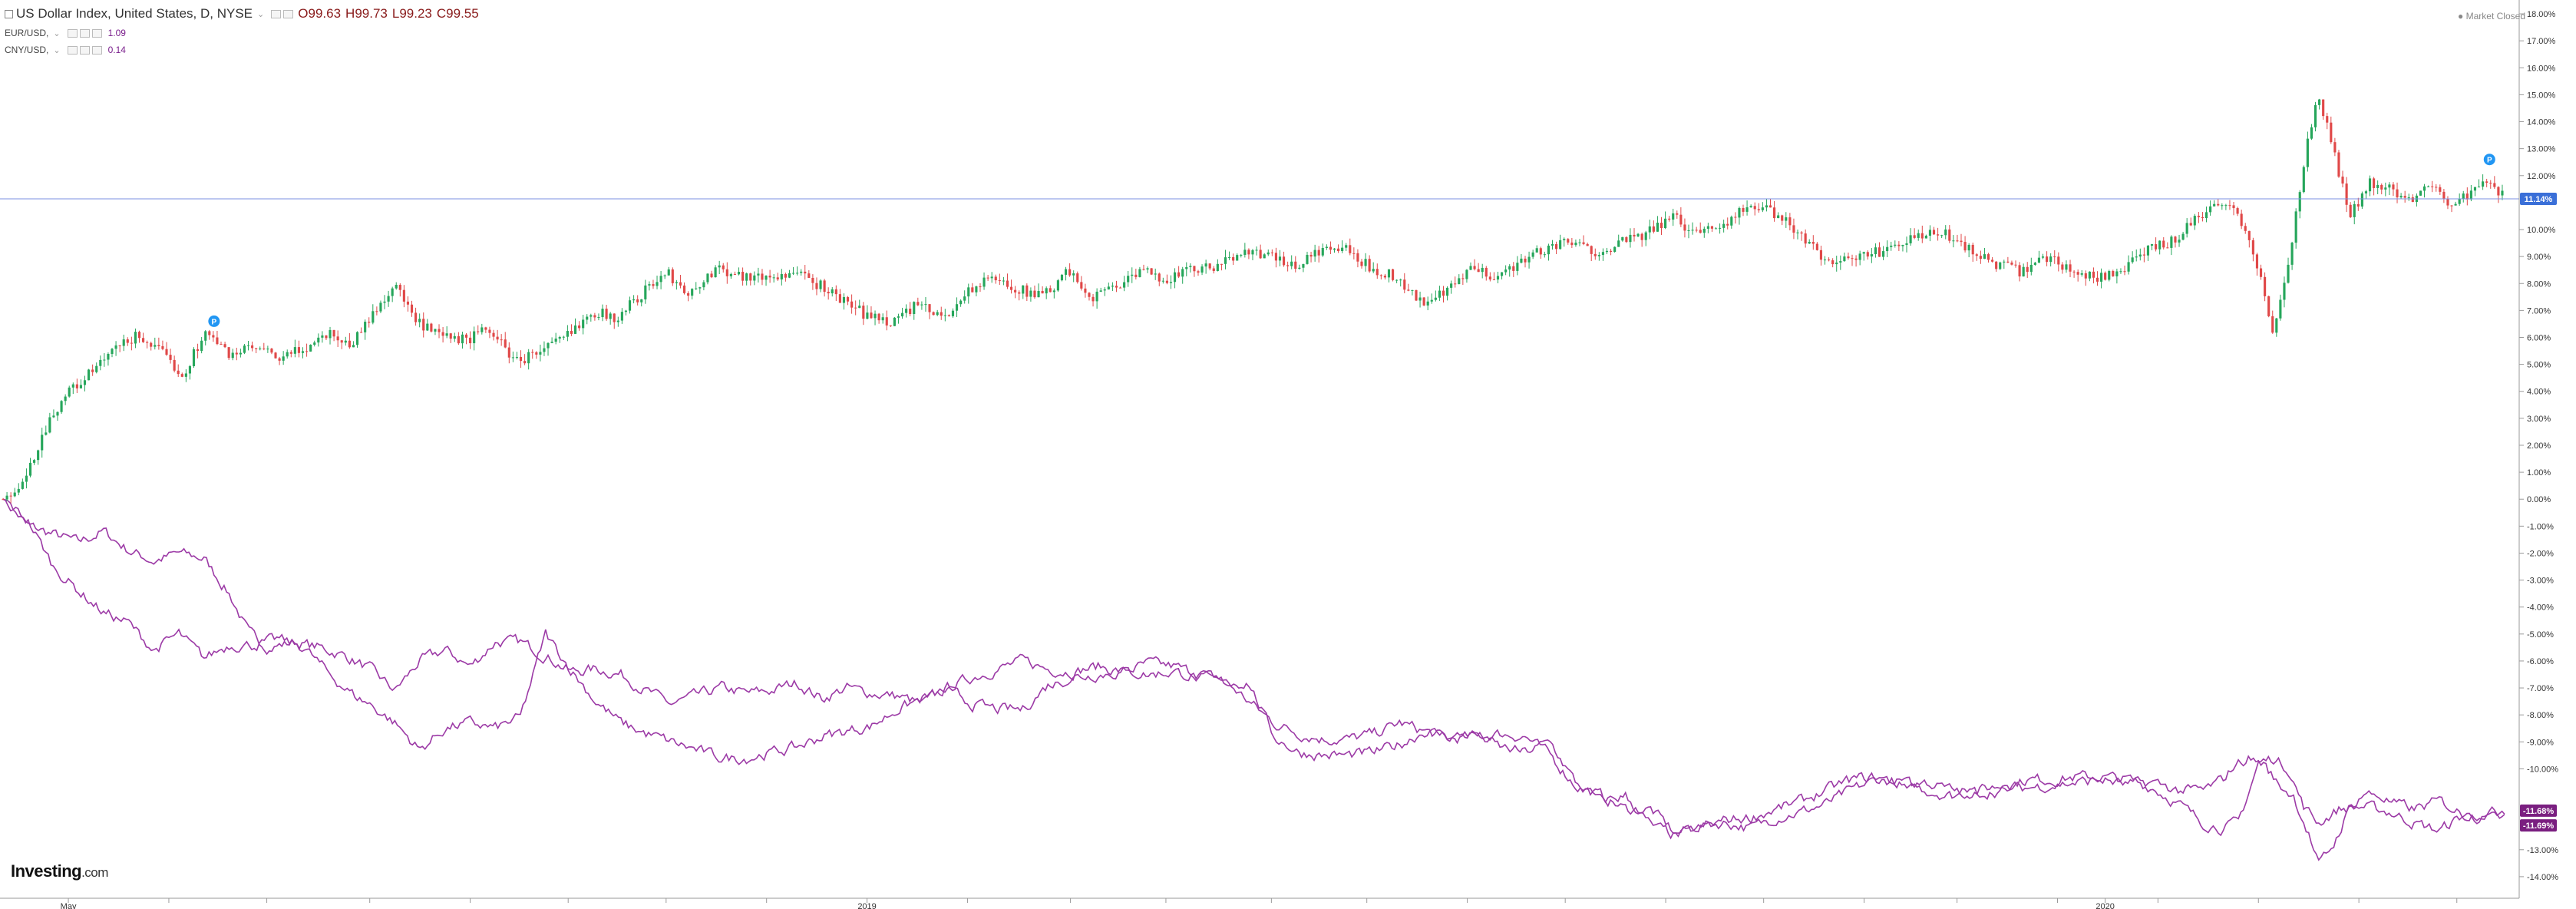 This screenshot has width=2576, height=909. I want to click on collapse-icon, so click(9, 13).